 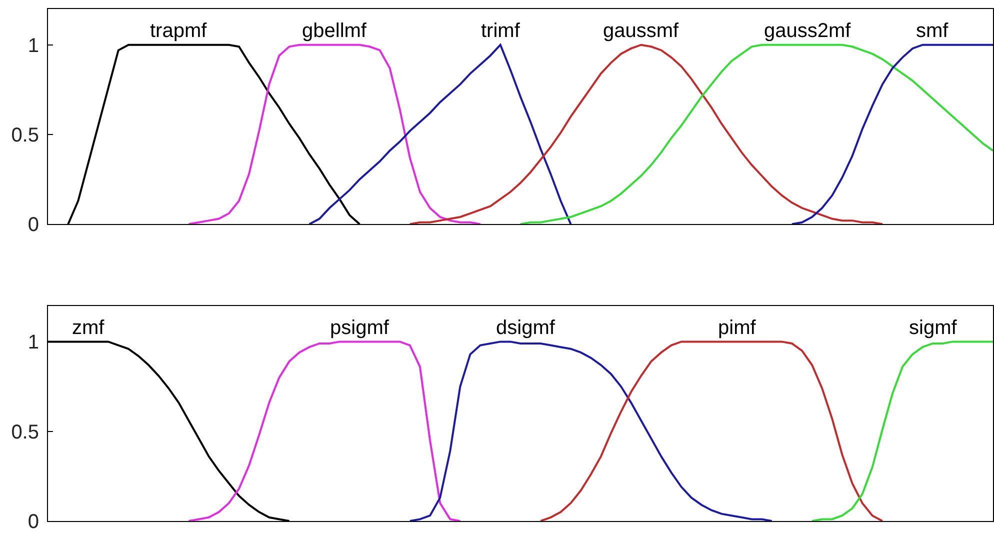 I want to click on series-label: dsigmf, so click(x=526, y=328).